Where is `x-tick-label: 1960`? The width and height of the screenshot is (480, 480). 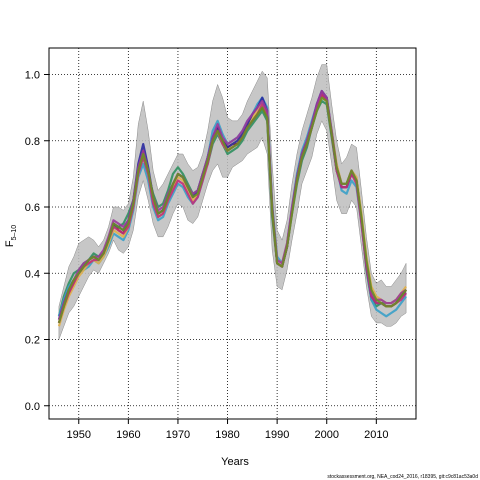
x-tick-label: 1960 is located at coordinates (128, 435).